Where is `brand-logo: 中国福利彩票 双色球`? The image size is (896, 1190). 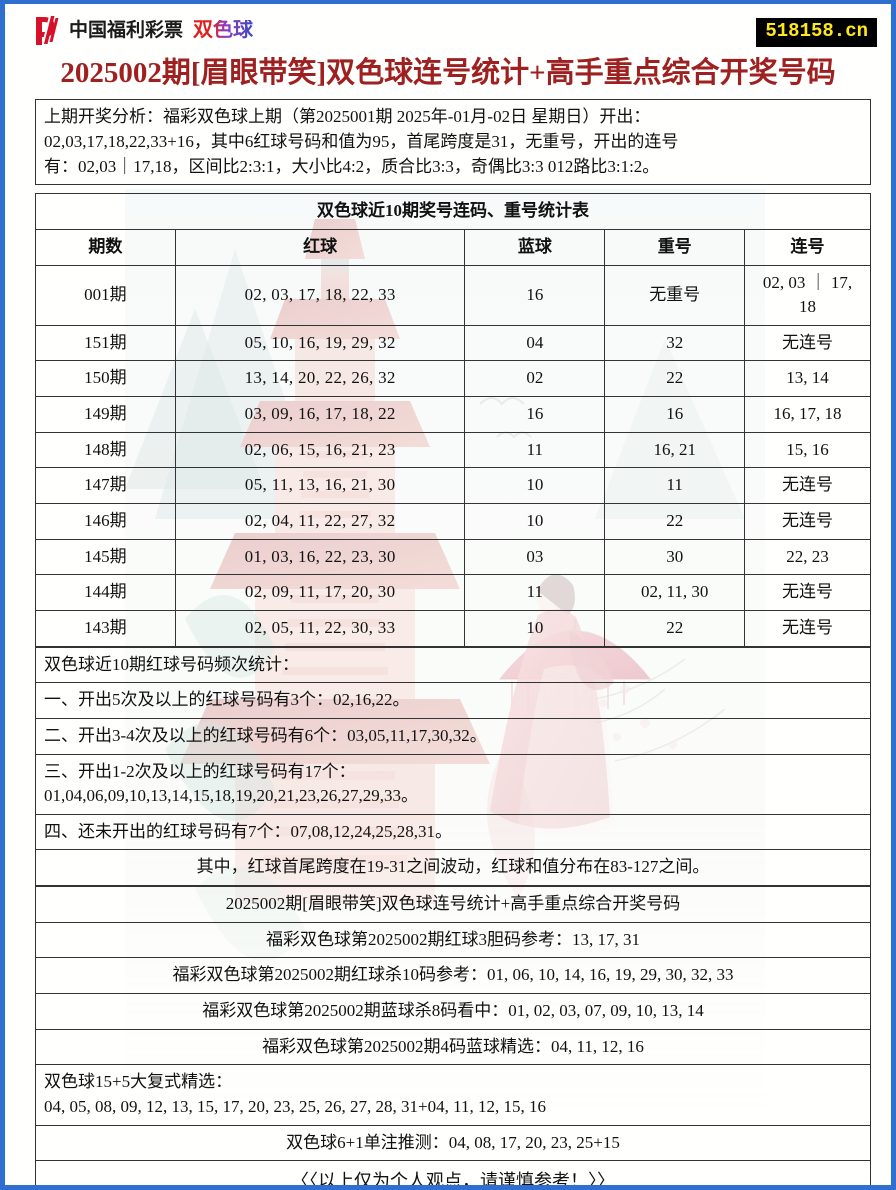 brand-logo: 中国福利彩票 双色球 is located at coordinates (140, 30).